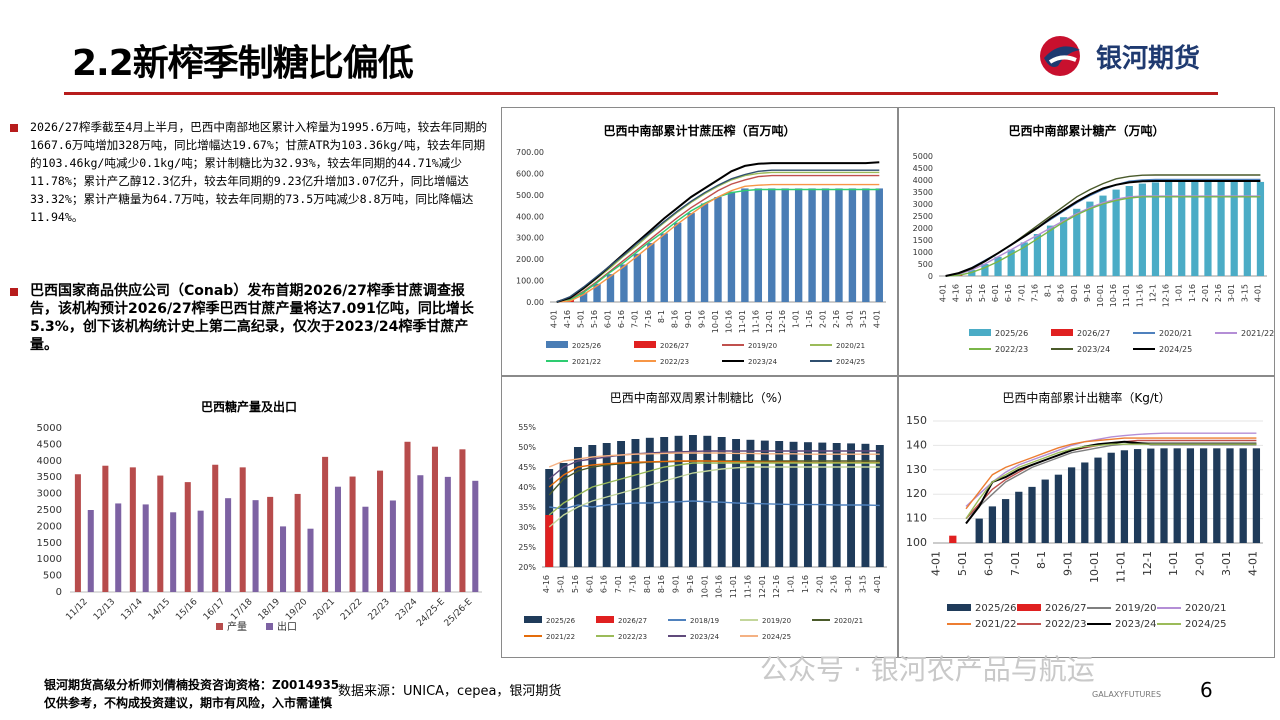  Describe the element at coordinates (59, 592) in the screenshot. I see `y-tick-label: 0` at that location.